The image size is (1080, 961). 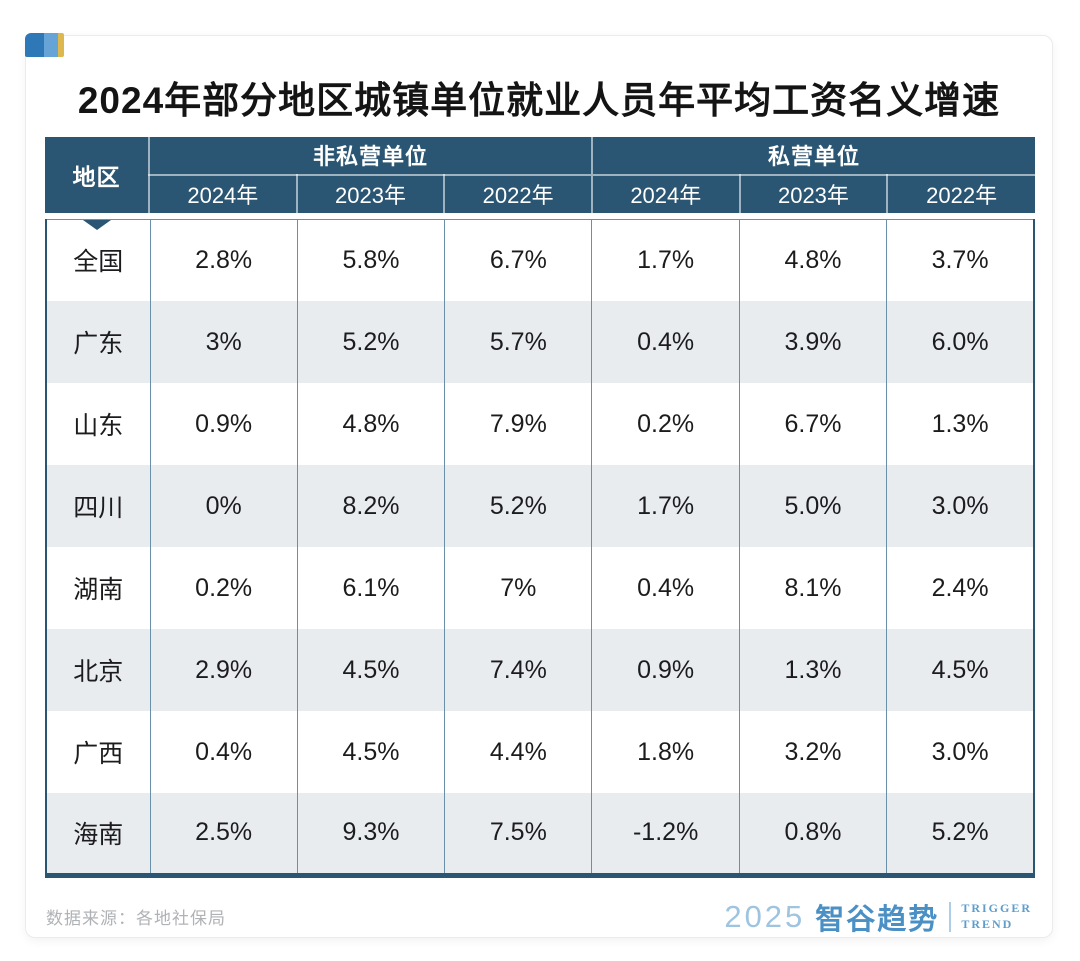 What do you see at coordinates (98, 262) in the screenshot?
I see `region-cell: 全国` at bounding box center [98, 262].